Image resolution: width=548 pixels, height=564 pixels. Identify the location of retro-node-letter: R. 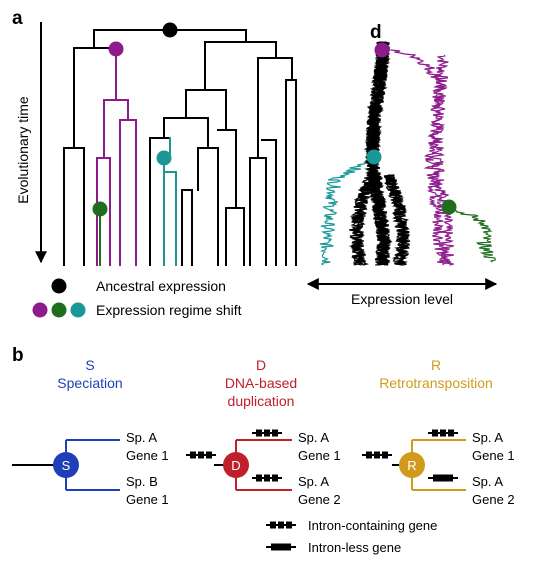
(411, 465).